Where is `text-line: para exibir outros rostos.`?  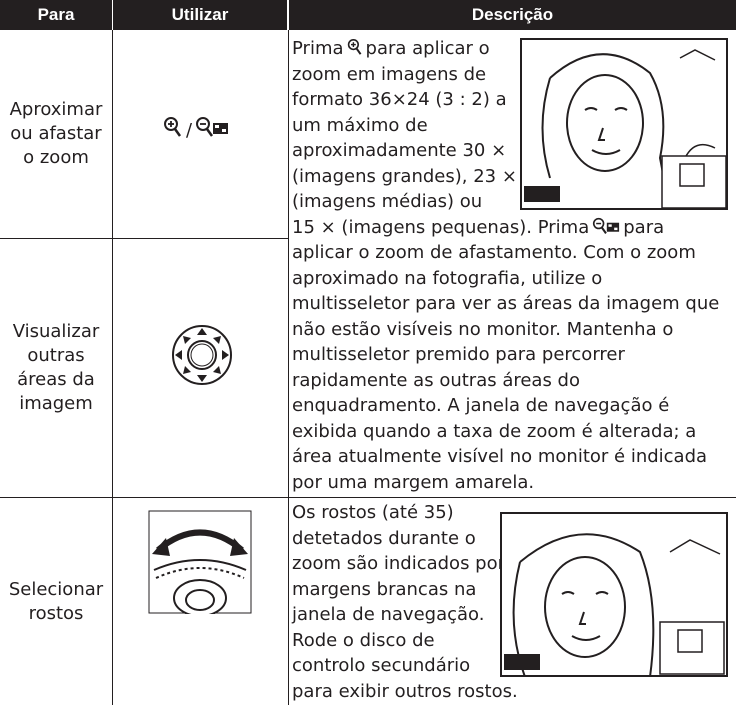 text-line: para exibir outros rostos. is located at coordinates (405, 691).